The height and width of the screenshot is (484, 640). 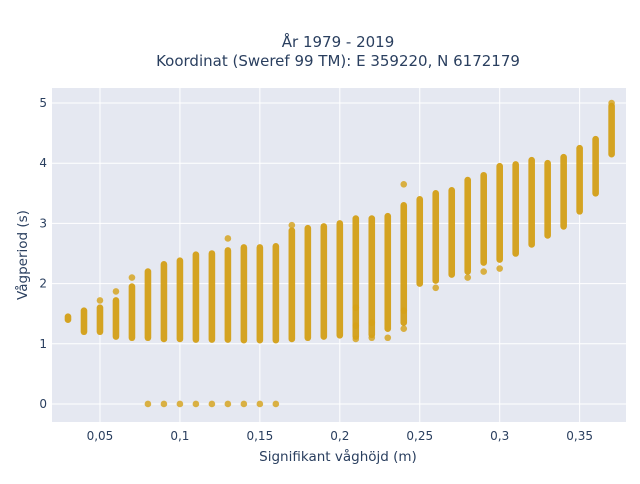 I want to click on y-tick-label: 2, so click(x=43, y=284).